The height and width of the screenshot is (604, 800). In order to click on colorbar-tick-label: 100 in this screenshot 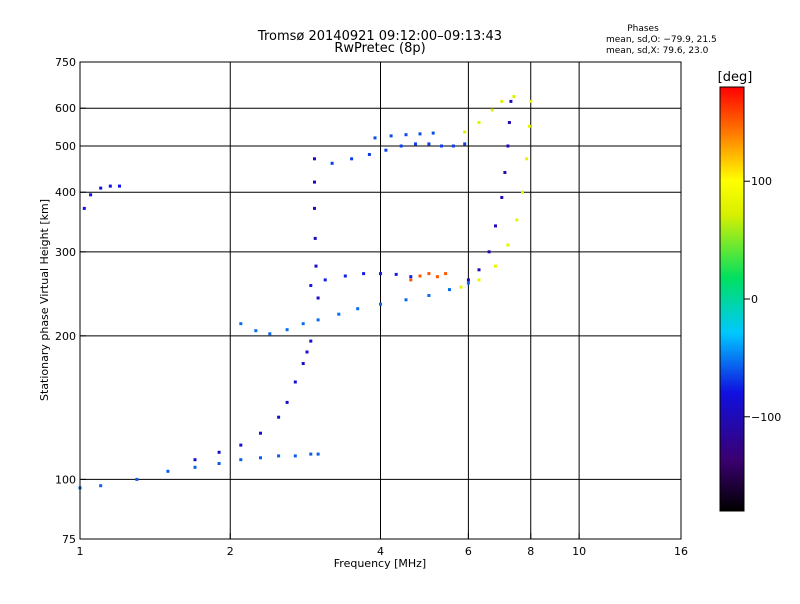, I will do `click(761, 181)`.